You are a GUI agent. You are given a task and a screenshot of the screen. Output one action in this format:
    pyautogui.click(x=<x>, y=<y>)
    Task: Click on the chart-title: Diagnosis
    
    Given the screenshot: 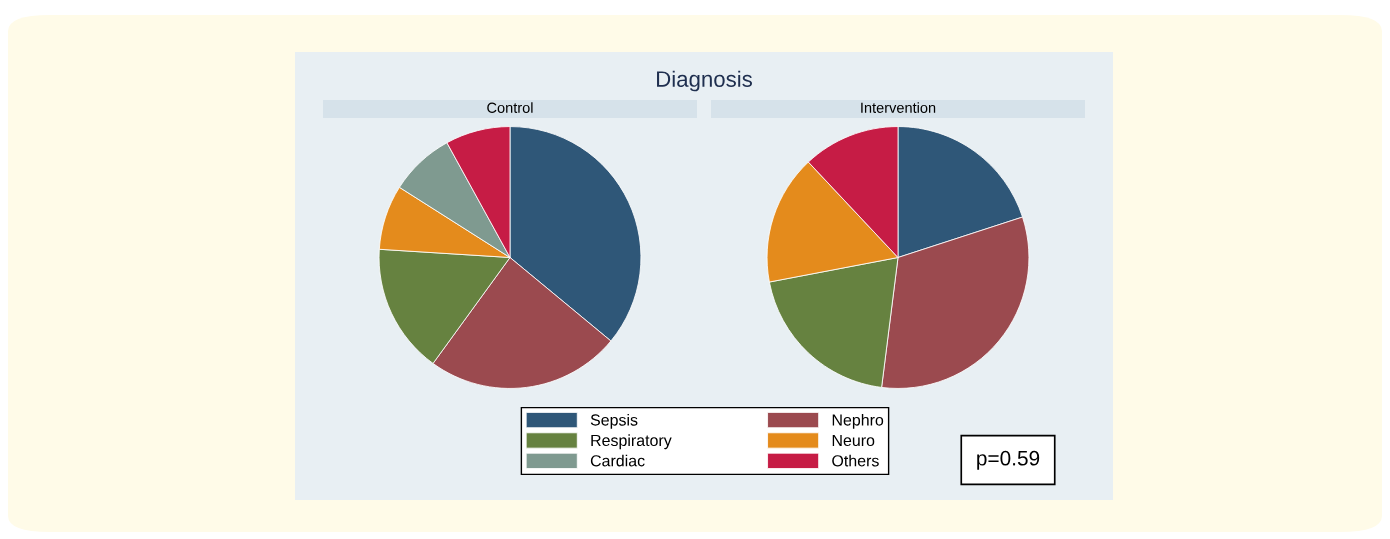 What is the action you would take?
    pyautogui.click(x=704, y=81)
    